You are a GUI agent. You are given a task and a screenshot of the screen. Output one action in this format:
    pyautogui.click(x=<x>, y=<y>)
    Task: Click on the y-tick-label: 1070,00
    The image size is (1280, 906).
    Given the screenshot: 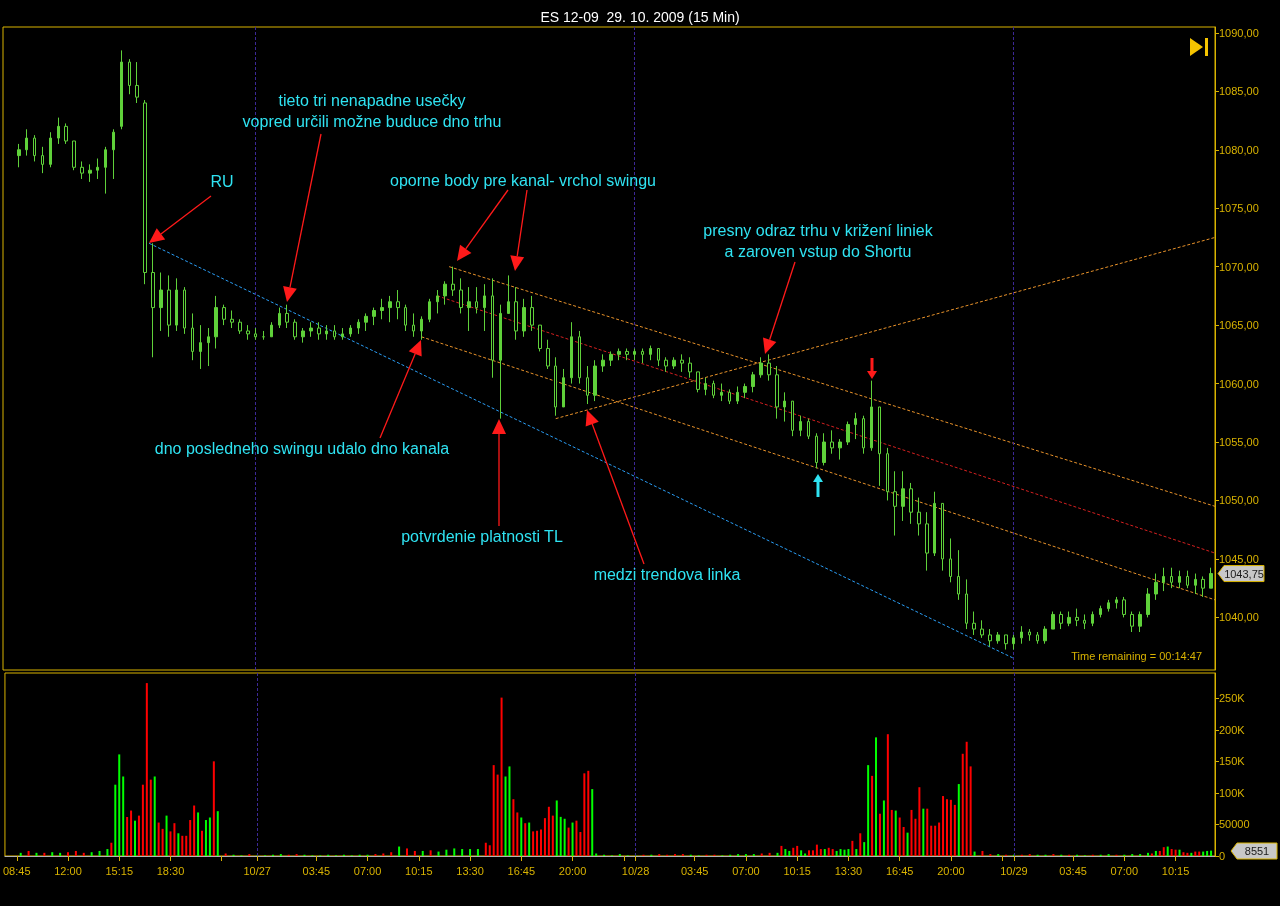 What is the action you would take?
    pyautogui.click(x=1239, y=266)
    